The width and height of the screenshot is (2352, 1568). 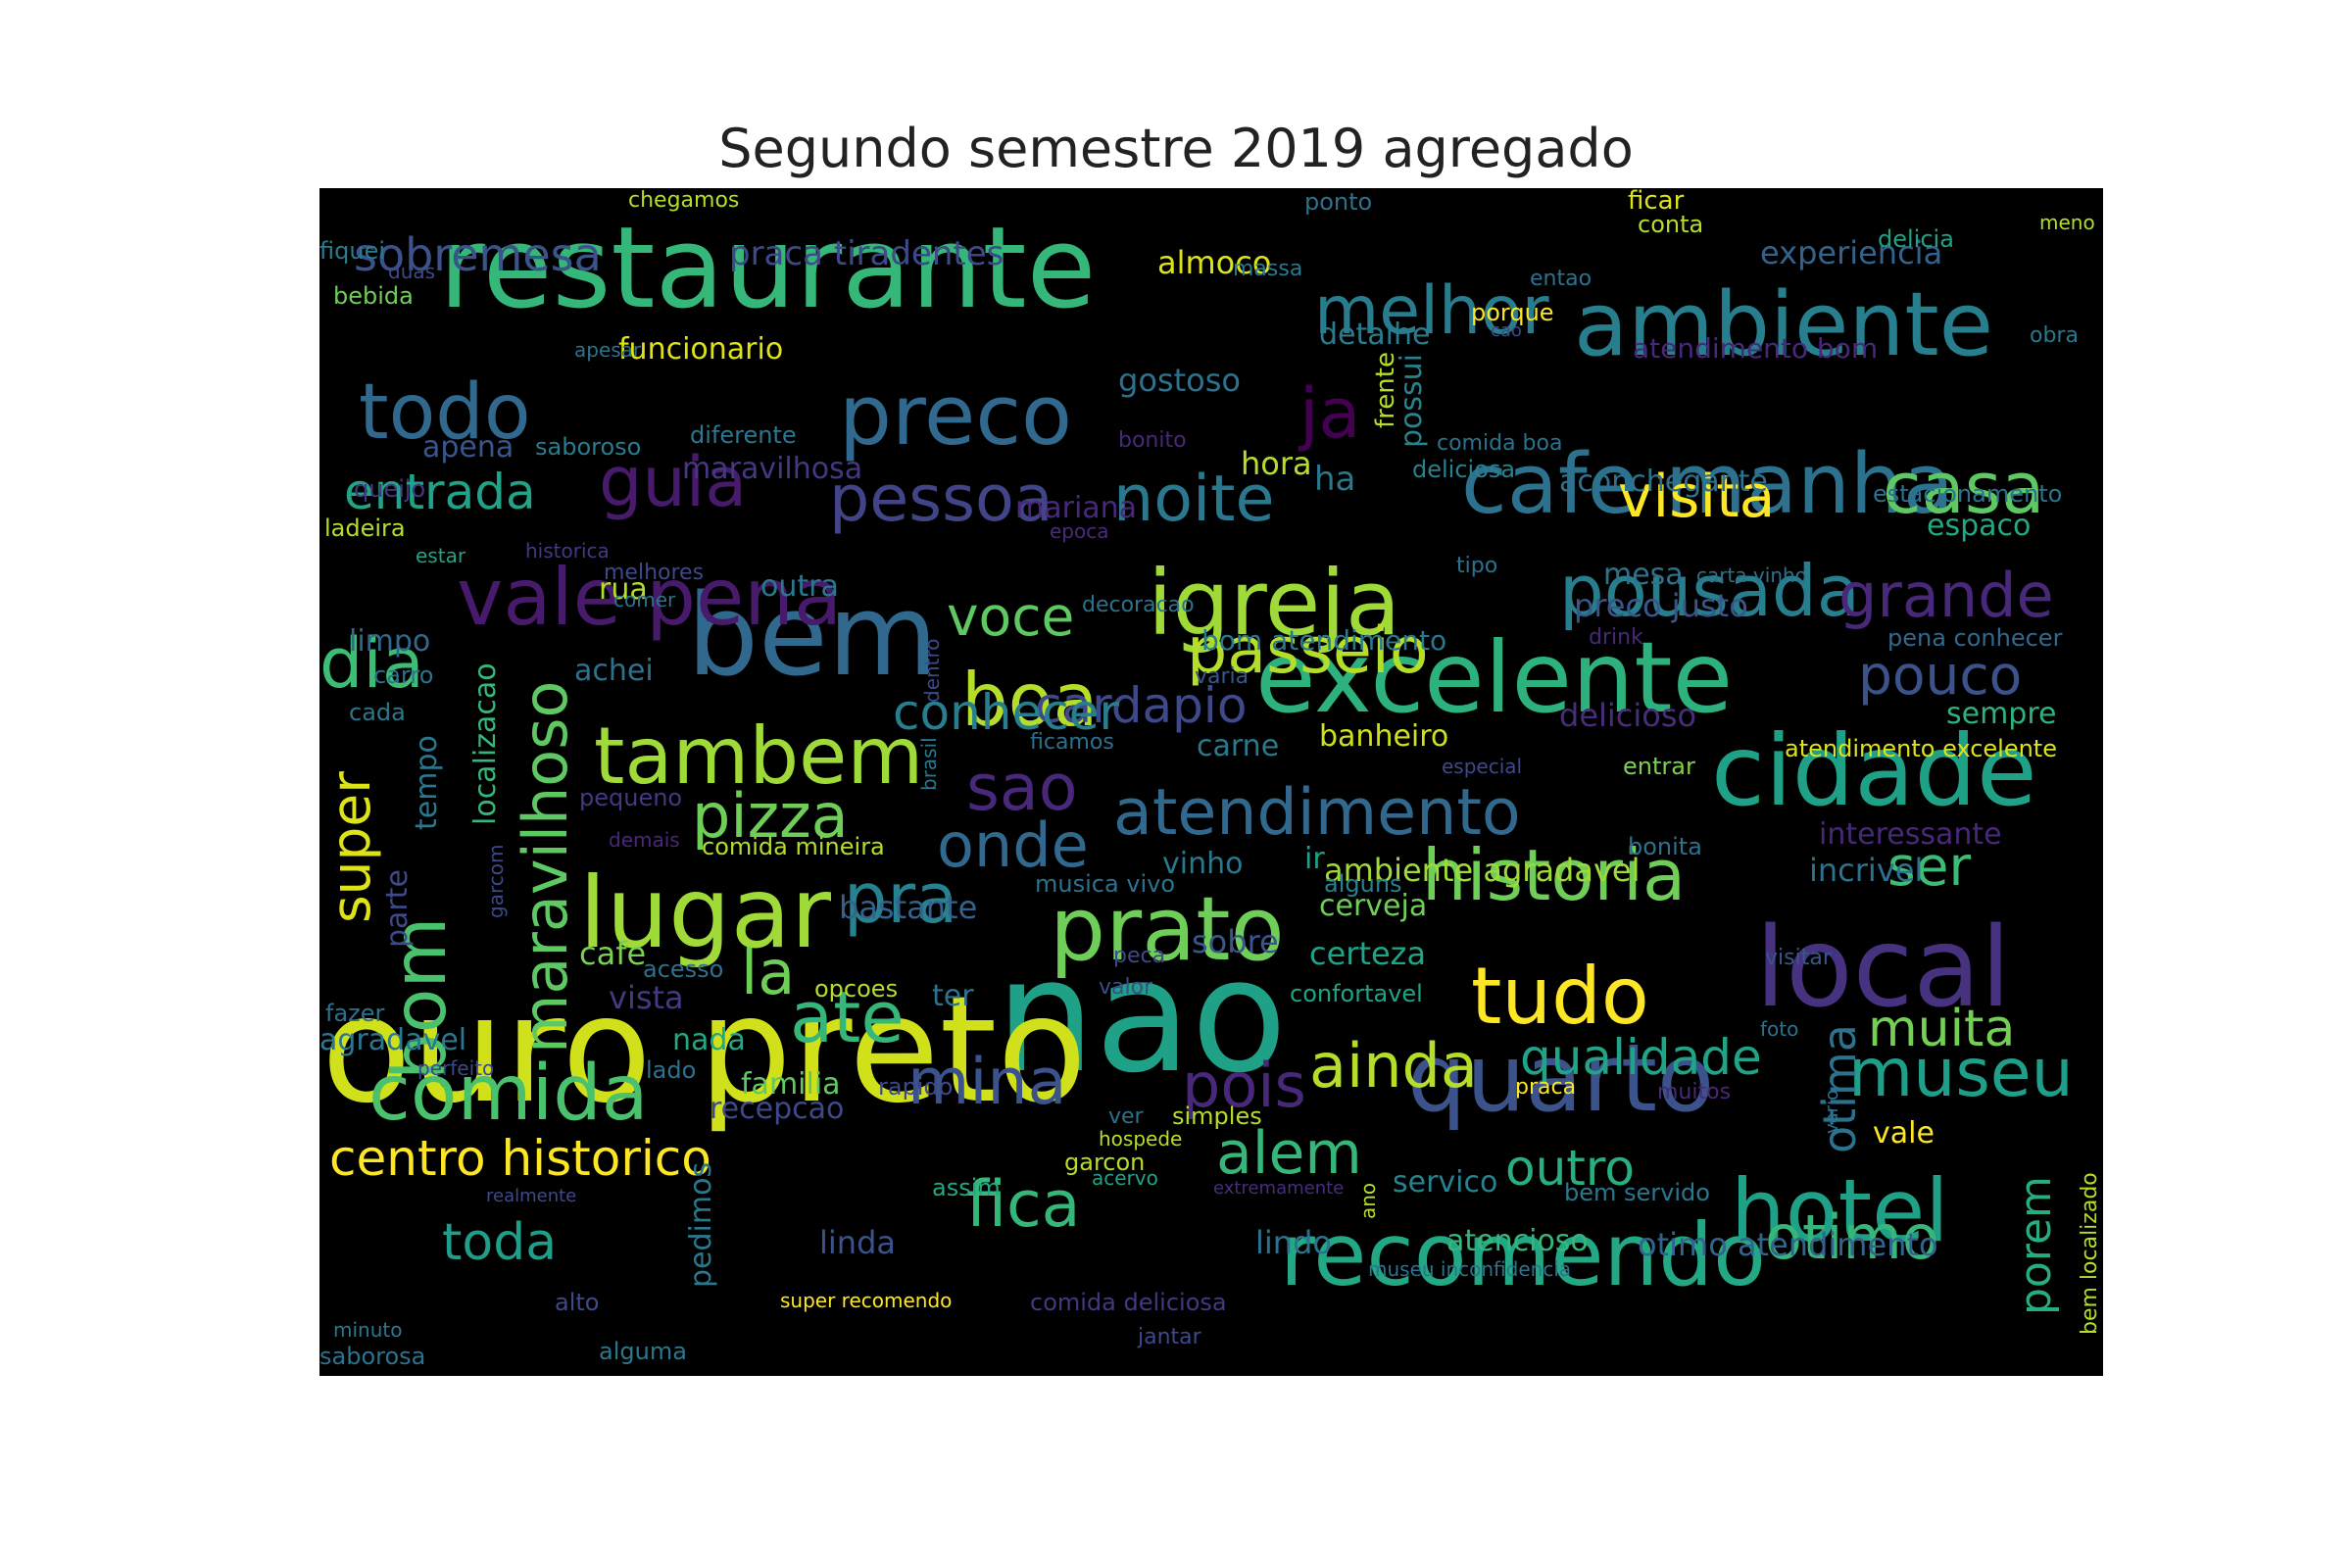 I want to click on word-lado: lado, so click(x=671, y=1070).